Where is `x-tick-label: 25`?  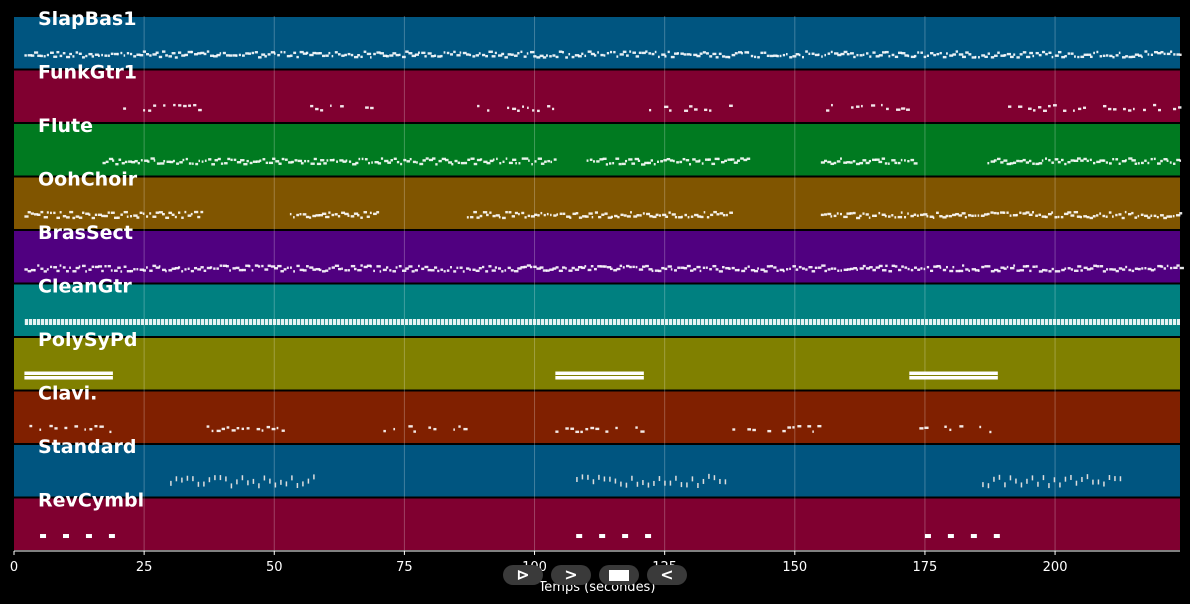
x-tick-label: 25 is located at coordinates (144, 567).